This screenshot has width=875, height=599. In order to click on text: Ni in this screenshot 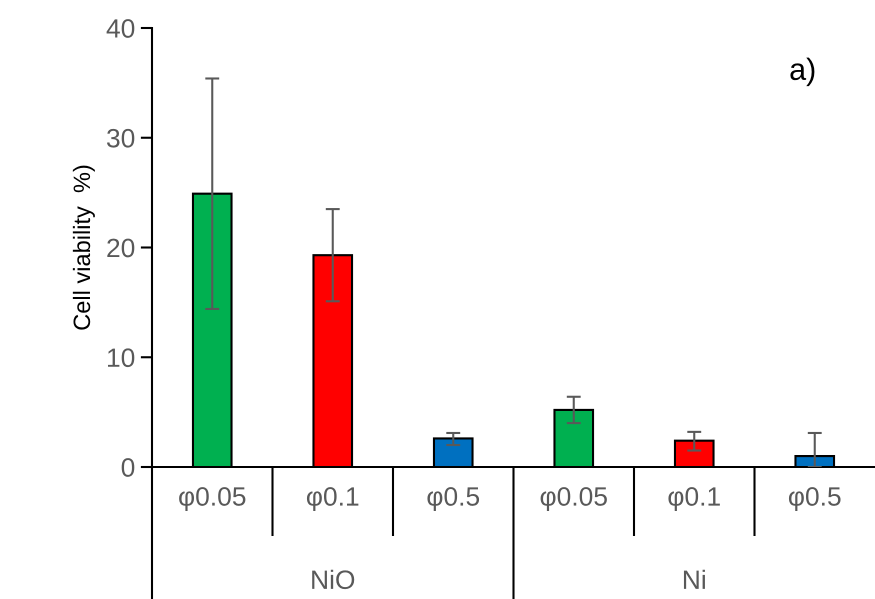, I will do `click(694, 579)`.